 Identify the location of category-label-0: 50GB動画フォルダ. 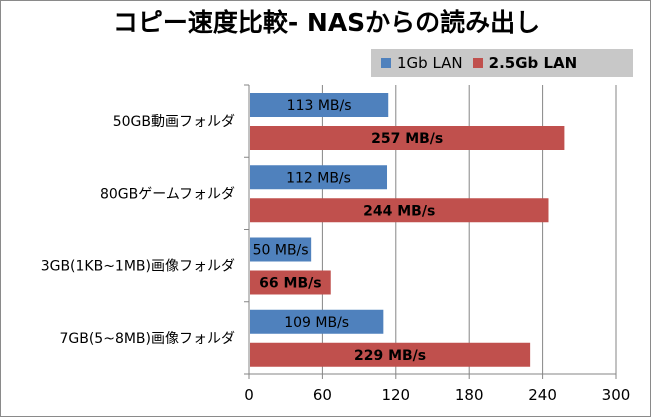
(174, 122).